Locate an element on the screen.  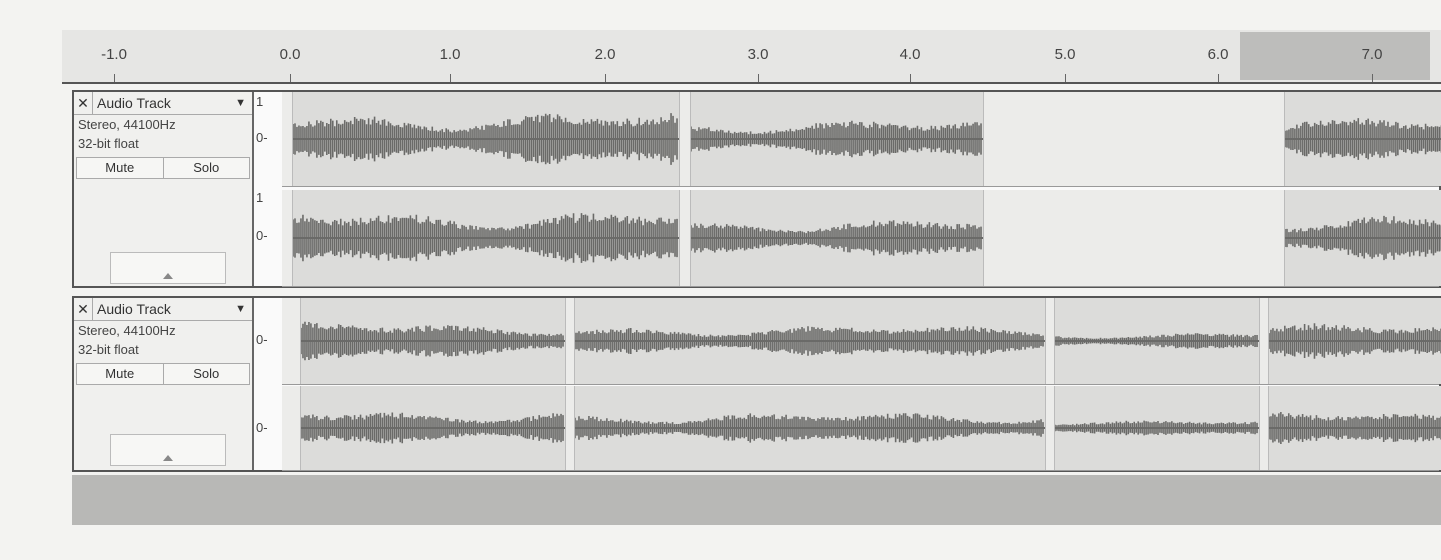
ruler-label: 2.0 is located at coordinates (605, 54).